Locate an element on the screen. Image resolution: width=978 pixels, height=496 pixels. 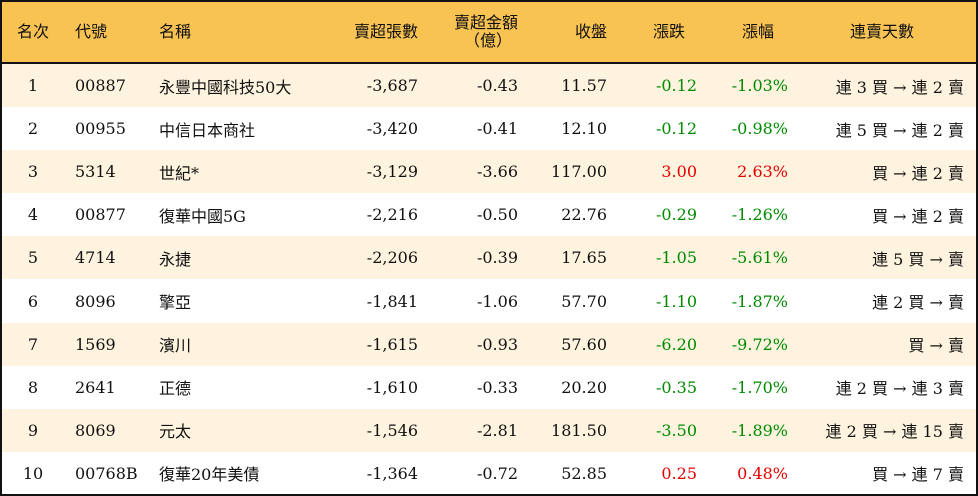
streak-cell: 買 → 連 7 賣 is located at coordinates (918, 475).